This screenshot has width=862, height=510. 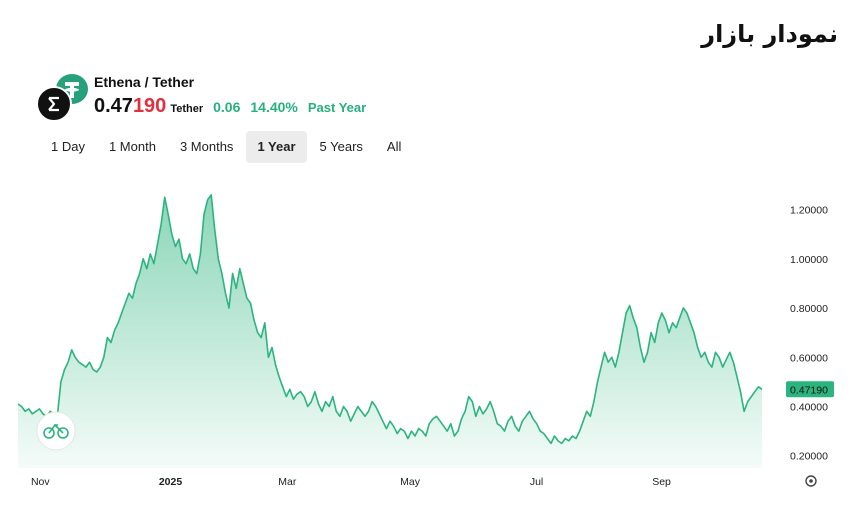 I want to click on price-unit: Tether, so click(x=187, y=109).